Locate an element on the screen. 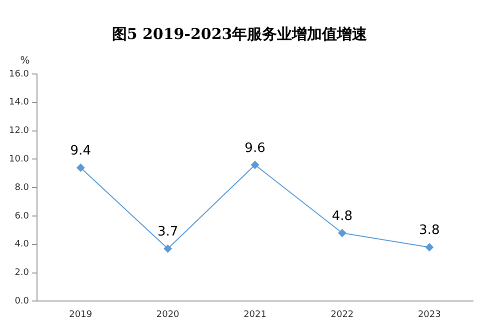  y-tick-label: 8.0 is located at coordinates (22, 187).